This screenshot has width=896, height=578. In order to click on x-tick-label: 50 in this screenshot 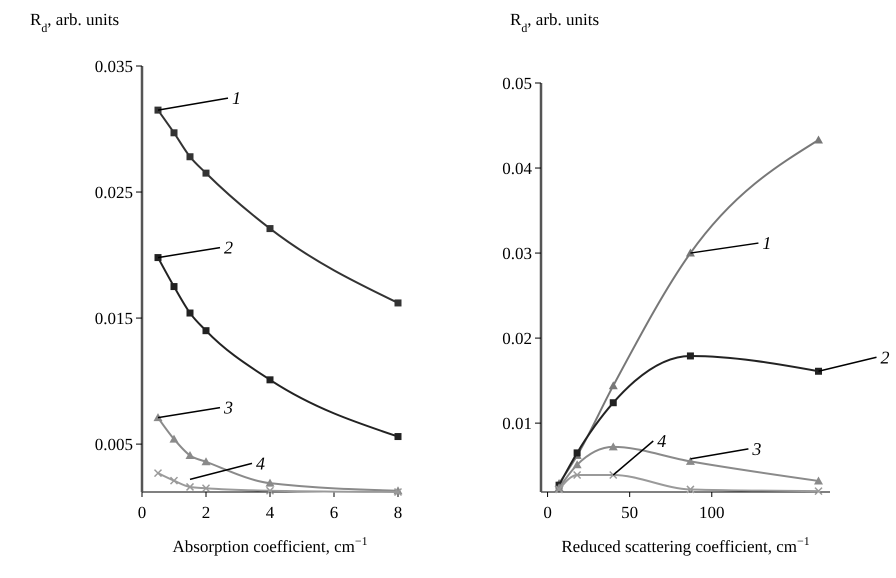, I will do `click(629, 512)`.